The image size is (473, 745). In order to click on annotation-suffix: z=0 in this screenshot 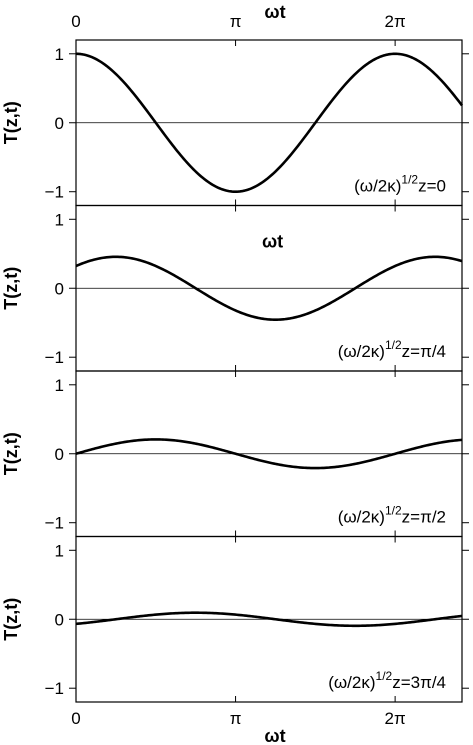, I will do `click(432, 186)`.